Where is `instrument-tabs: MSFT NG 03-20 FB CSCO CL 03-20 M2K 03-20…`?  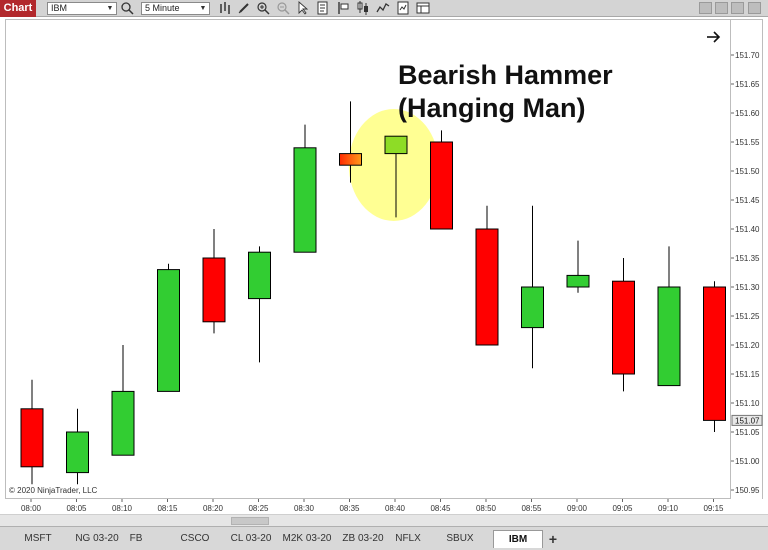
instrument-tabs: MSFT NG 03-20 FB CSCO CL 03-20 M2K 03-20… is located at coordinates (384, 538).